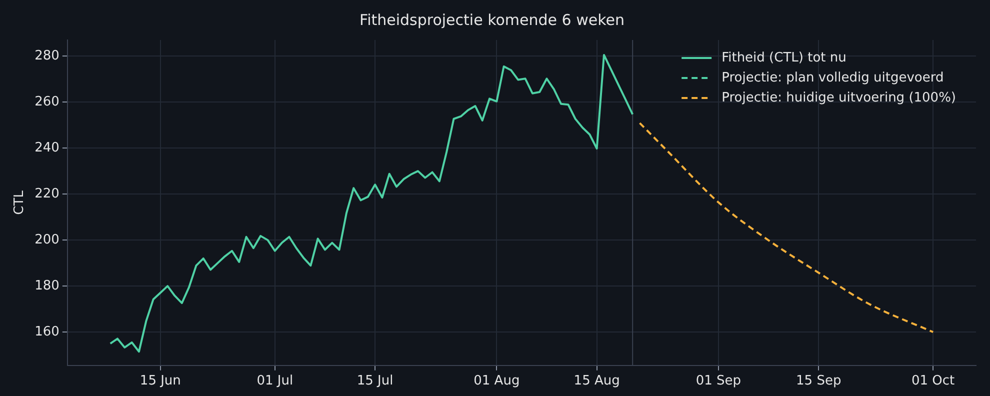 The image size is (990, 396). I want to click on x-tick-label: 15 Sep, so click(819, 381).